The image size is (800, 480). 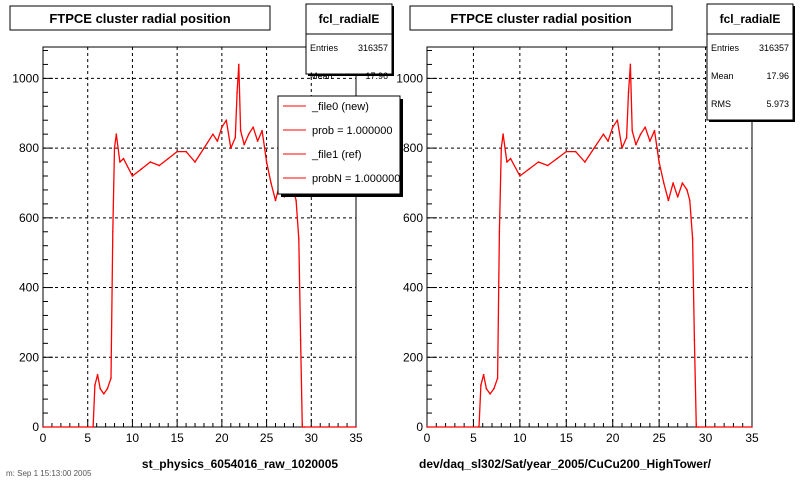 I want to click on stats-histogram-name: fcl_radialE, so click(x=349, y=19).